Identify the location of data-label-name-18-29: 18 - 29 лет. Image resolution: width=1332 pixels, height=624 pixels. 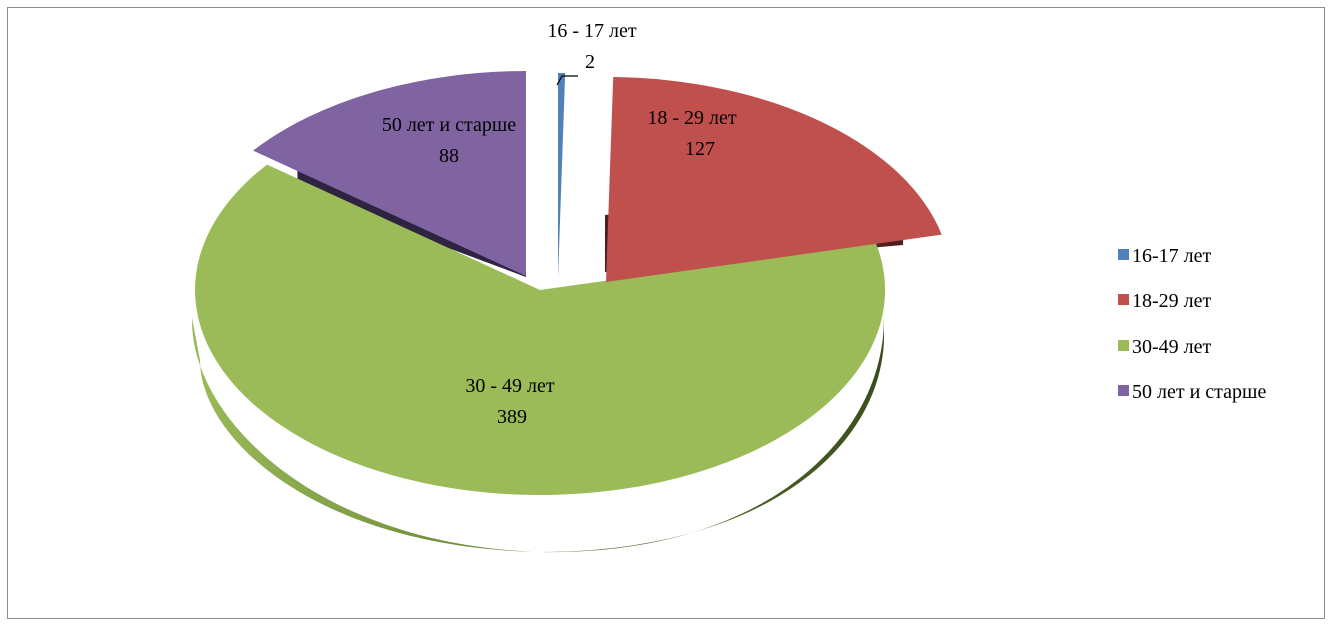
(692, 118).